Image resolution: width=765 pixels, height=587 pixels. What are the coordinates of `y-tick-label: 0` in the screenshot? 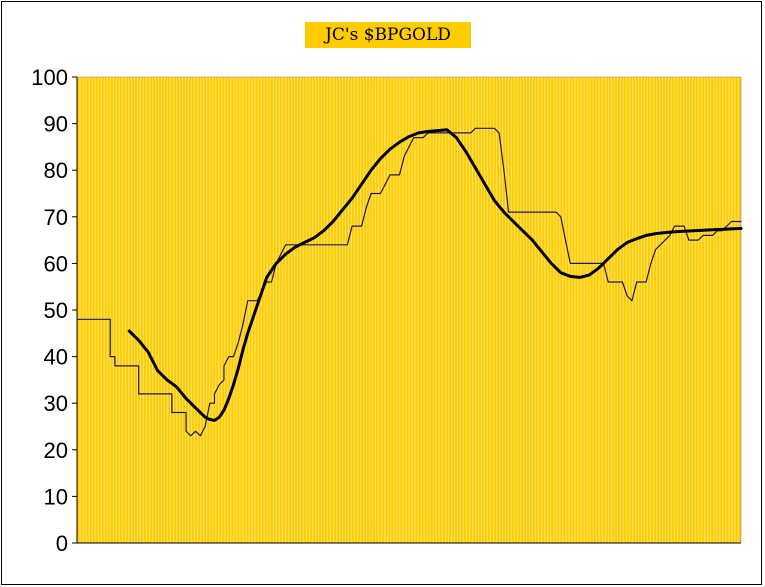 It's located at (62, 543).